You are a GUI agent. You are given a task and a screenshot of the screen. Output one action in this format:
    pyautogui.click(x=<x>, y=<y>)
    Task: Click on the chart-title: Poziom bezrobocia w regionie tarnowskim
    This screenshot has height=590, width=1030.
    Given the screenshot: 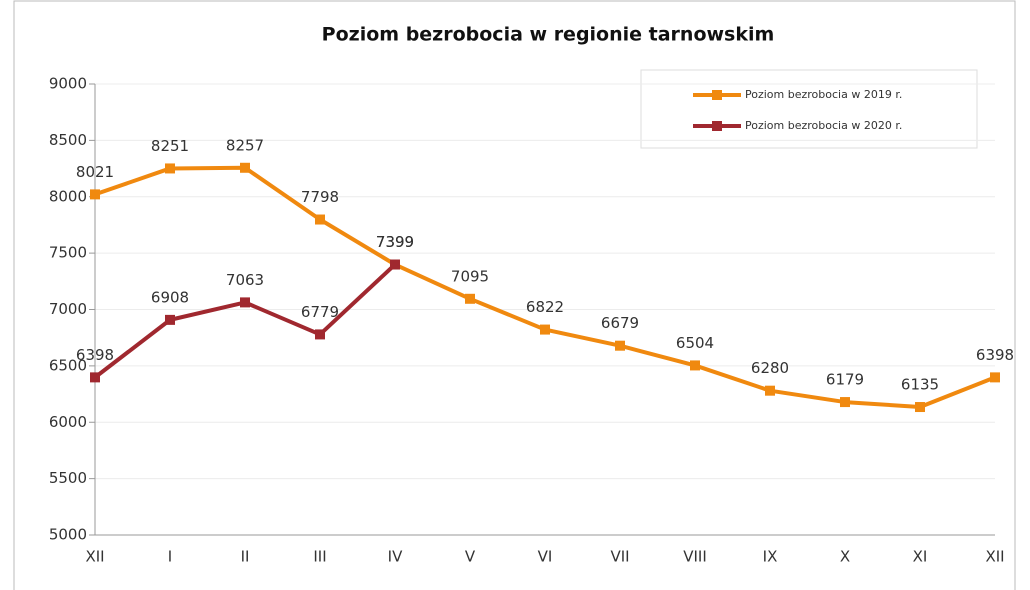 What is the action you would take?
    pyautogui.click(x=548, y=35)
    